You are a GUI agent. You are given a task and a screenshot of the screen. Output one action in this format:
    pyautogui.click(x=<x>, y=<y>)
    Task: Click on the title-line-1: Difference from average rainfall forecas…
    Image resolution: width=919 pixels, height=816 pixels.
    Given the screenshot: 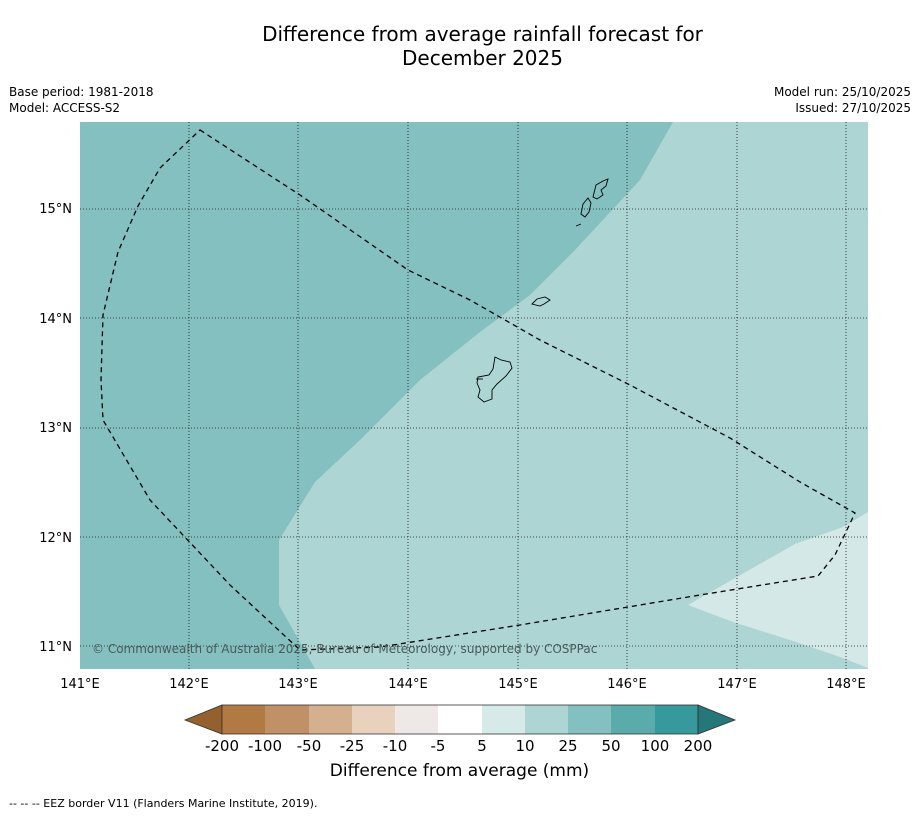 What is the action you would take?
    pyautogui.click(x=482, y=34)
    